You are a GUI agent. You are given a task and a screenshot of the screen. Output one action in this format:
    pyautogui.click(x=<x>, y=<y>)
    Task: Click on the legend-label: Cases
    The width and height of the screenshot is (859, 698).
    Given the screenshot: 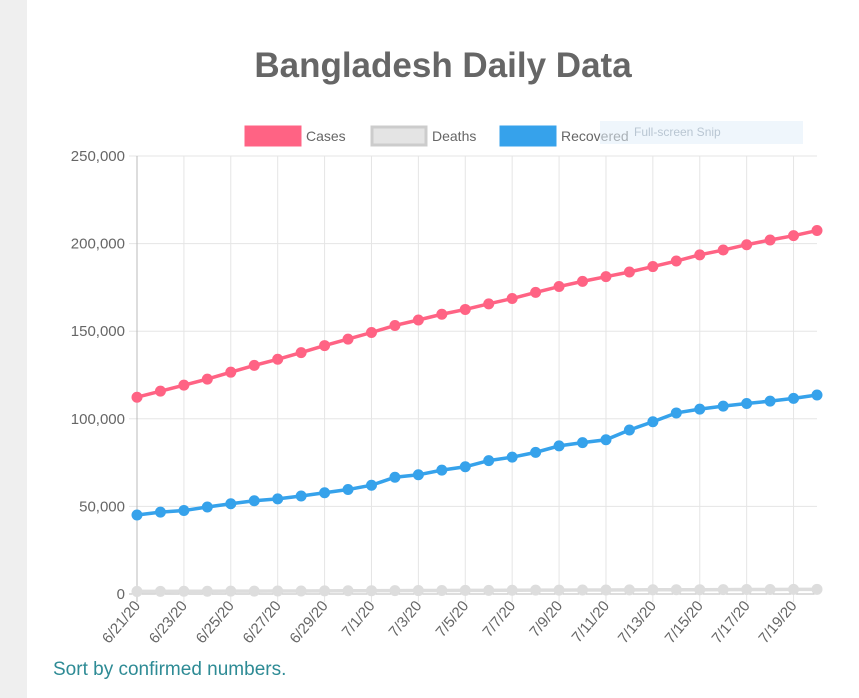 What is the action you would take?
    pyautogui.click(x=326, y=136)
    